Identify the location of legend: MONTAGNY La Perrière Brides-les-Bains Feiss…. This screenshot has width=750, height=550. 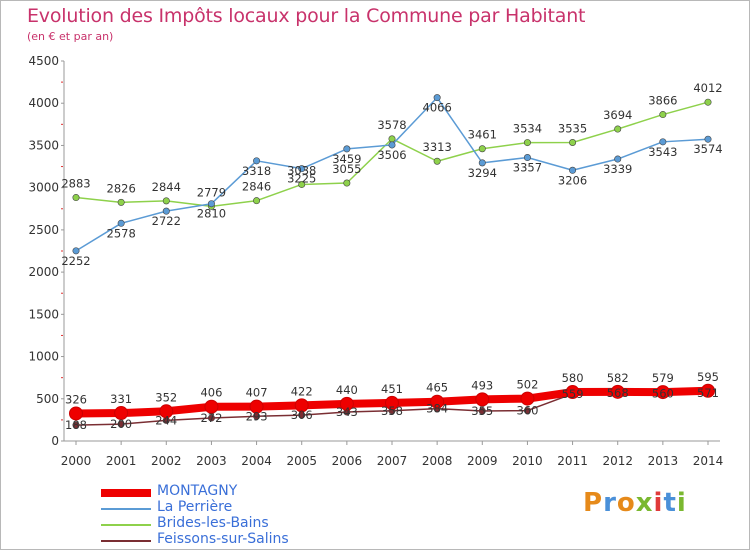
(211, 516).